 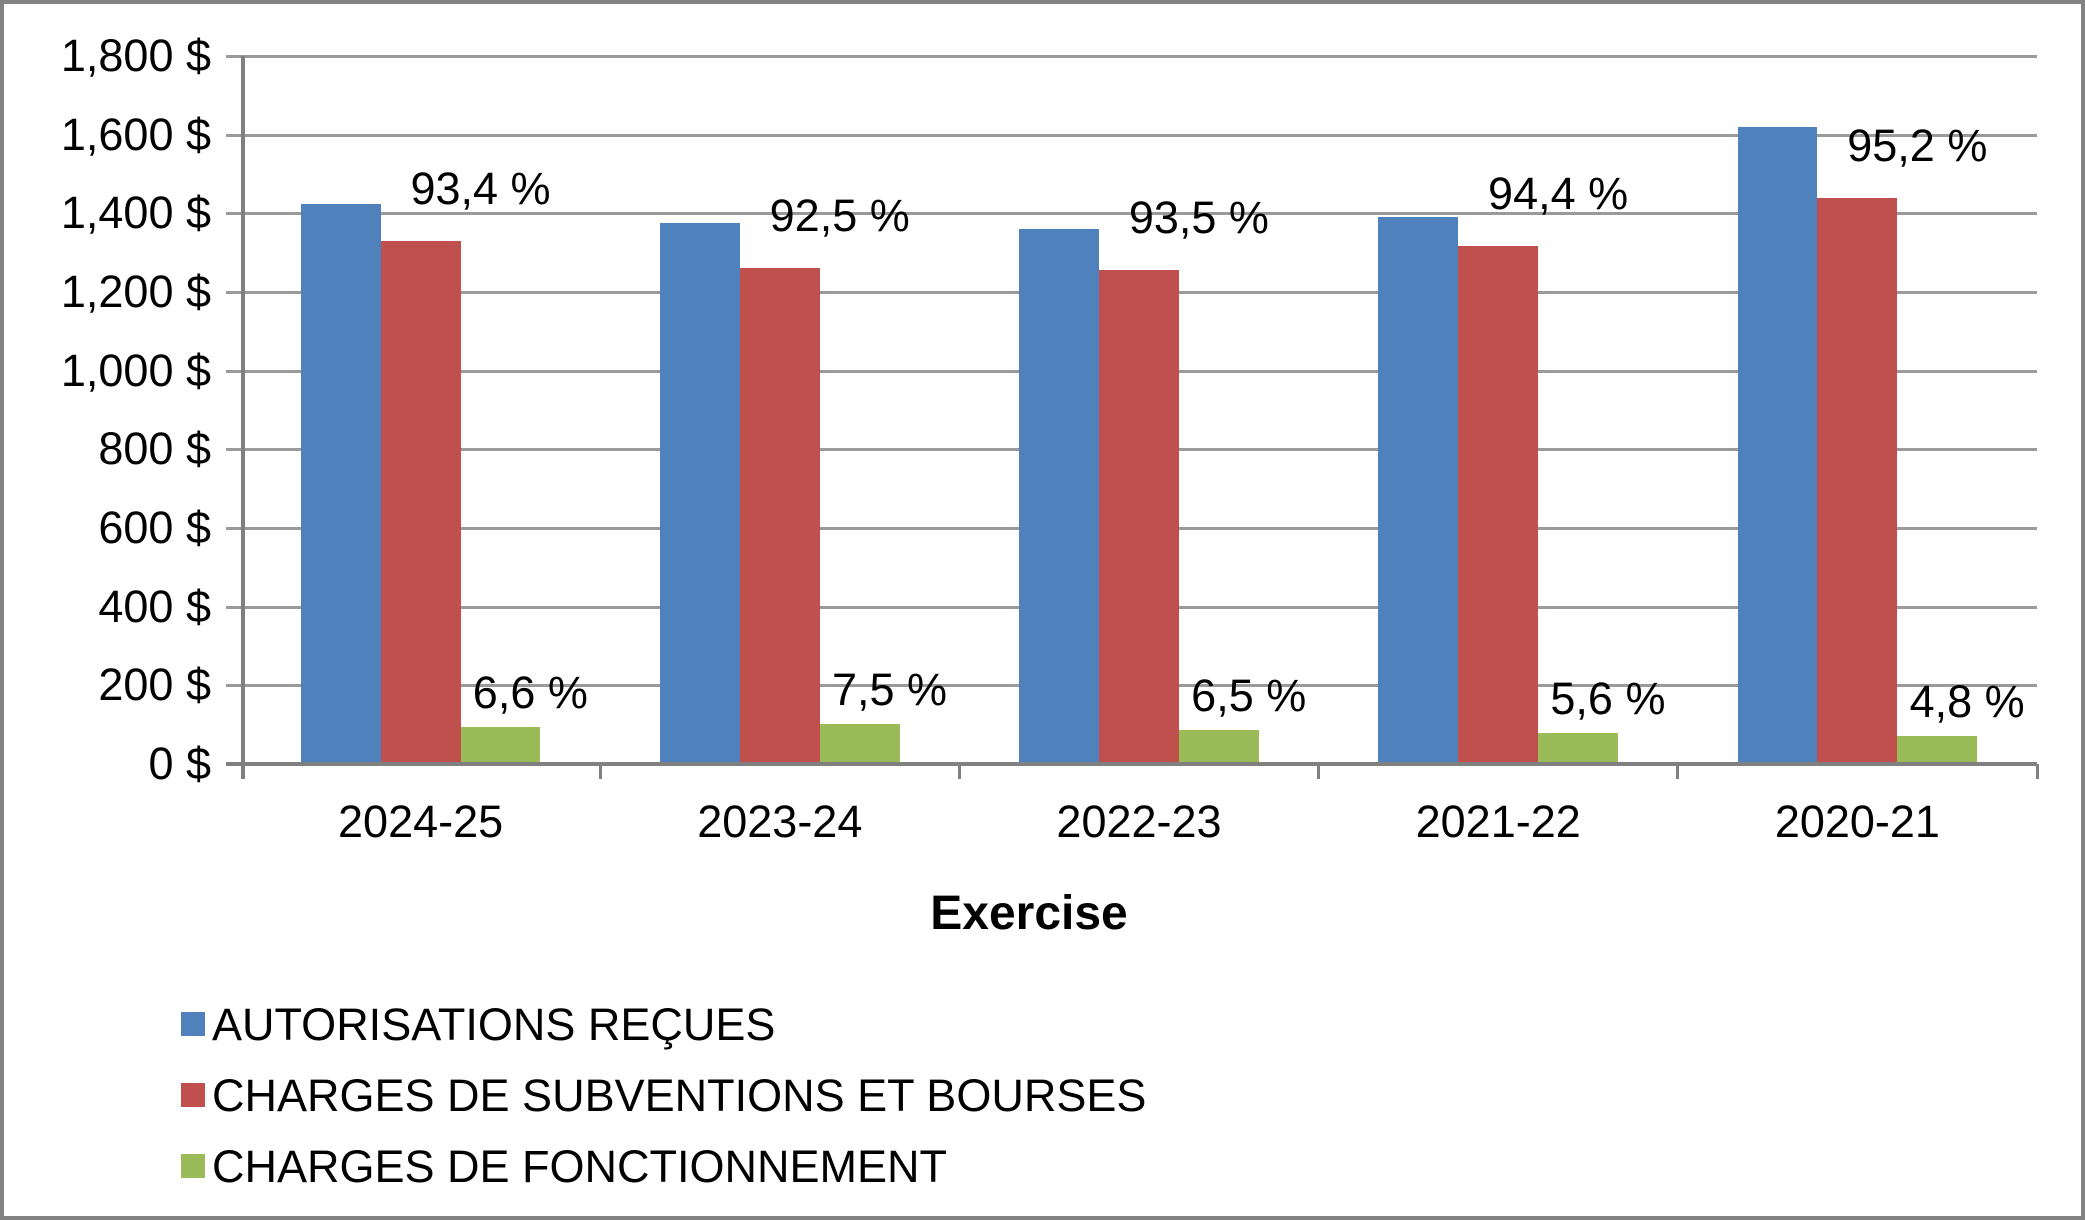 I want to click on x-axis-category-label: 2024-25, so click(x=421, y=821).